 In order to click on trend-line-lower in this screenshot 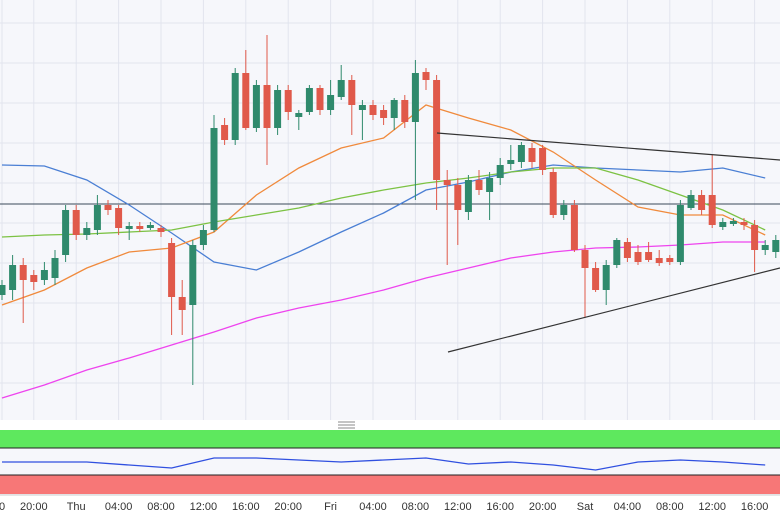, I will do `click(613, 310)`.